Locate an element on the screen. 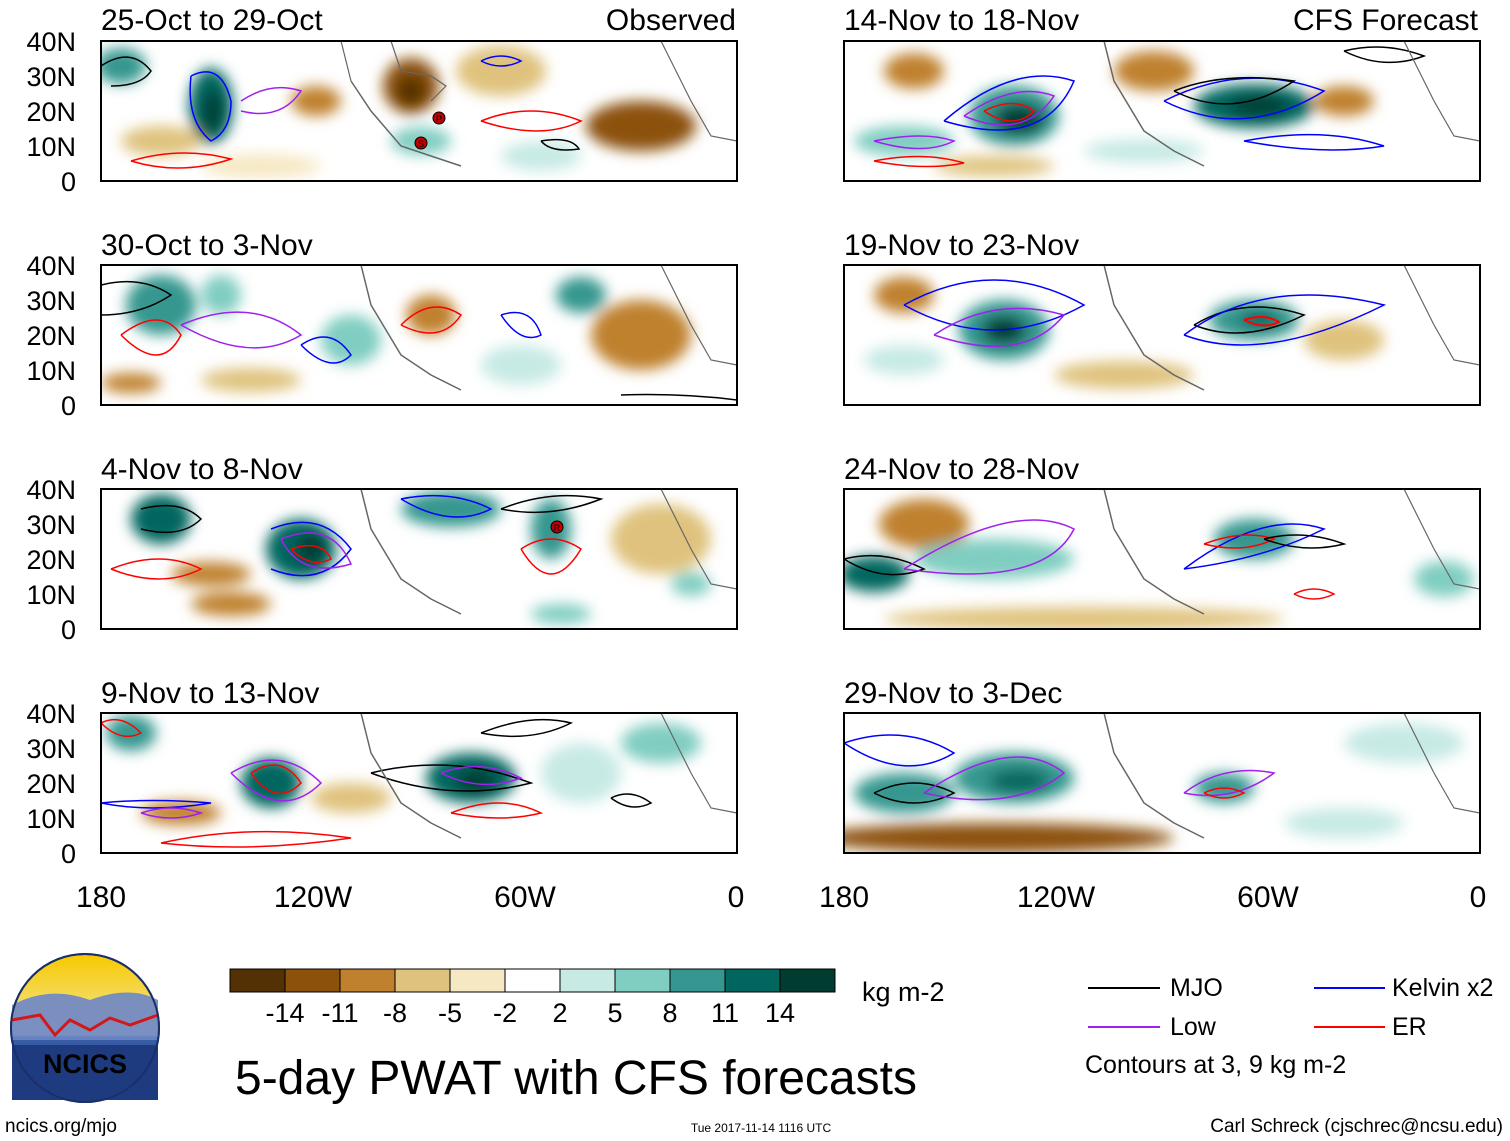 The height and width of the screenshot is (1141, 1510). colorbar: -14 -11 -8 -5 -2 2 5 8 11 14 is located at coordinates (532, 998).